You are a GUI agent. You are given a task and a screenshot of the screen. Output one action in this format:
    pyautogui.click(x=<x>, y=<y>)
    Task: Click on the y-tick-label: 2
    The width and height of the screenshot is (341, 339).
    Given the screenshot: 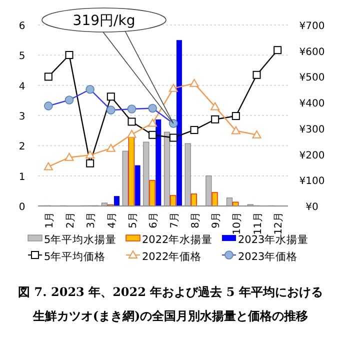 What is the action you would take?
    pyautogui.click(x=22, y=147)
    